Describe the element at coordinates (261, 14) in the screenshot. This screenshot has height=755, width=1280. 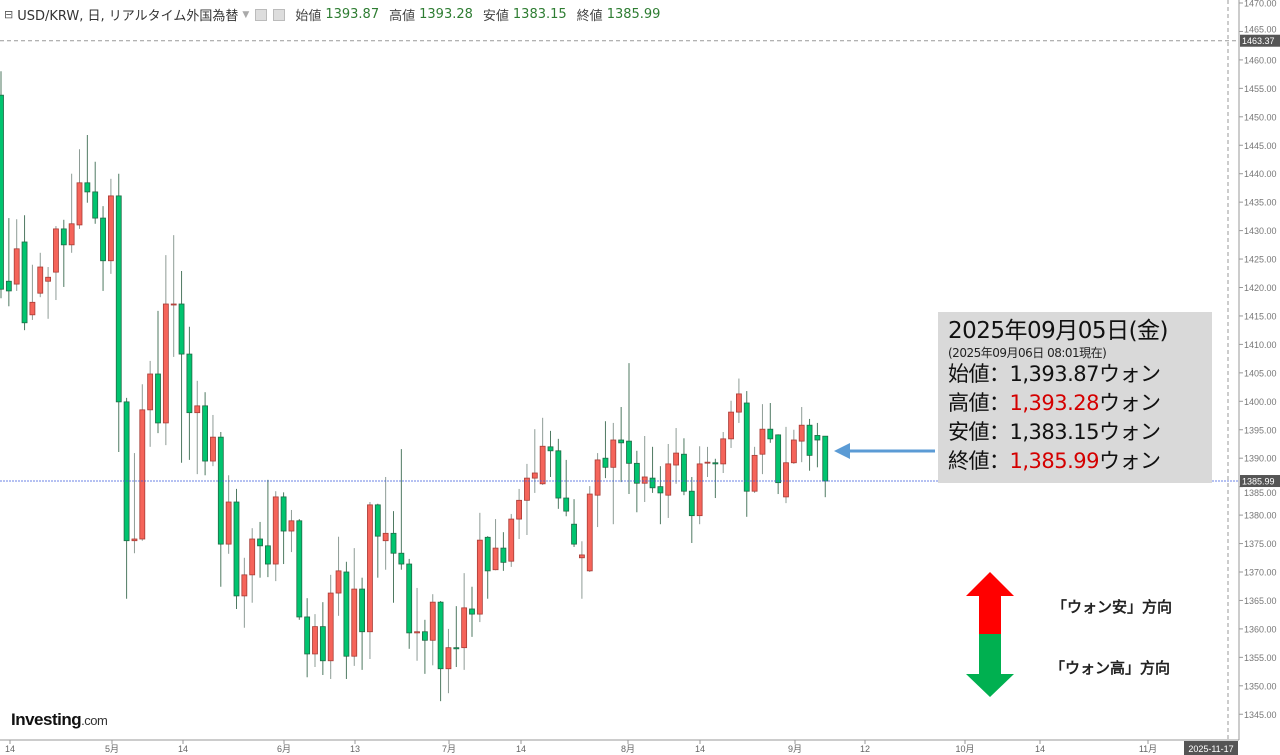
I see `visibility-icon` at that location.